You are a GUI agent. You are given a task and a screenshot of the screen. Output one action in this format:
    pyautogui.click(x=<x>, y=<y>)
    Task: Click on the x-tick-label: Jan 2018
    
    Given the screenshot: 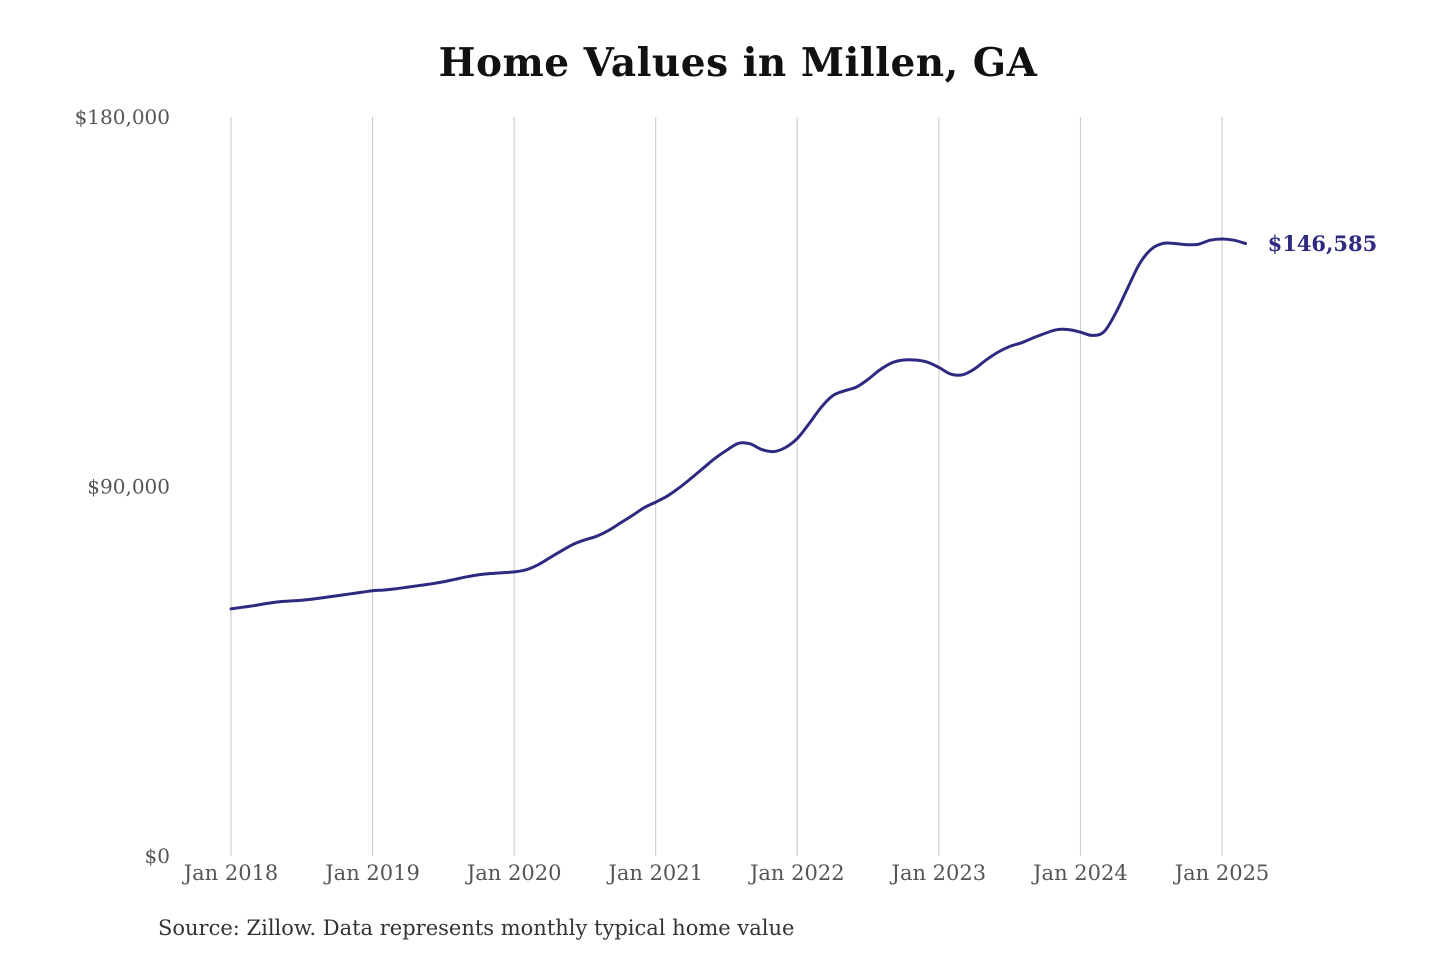 What is the action you would take?
    pyautogui.click(x=230, y=873)
    